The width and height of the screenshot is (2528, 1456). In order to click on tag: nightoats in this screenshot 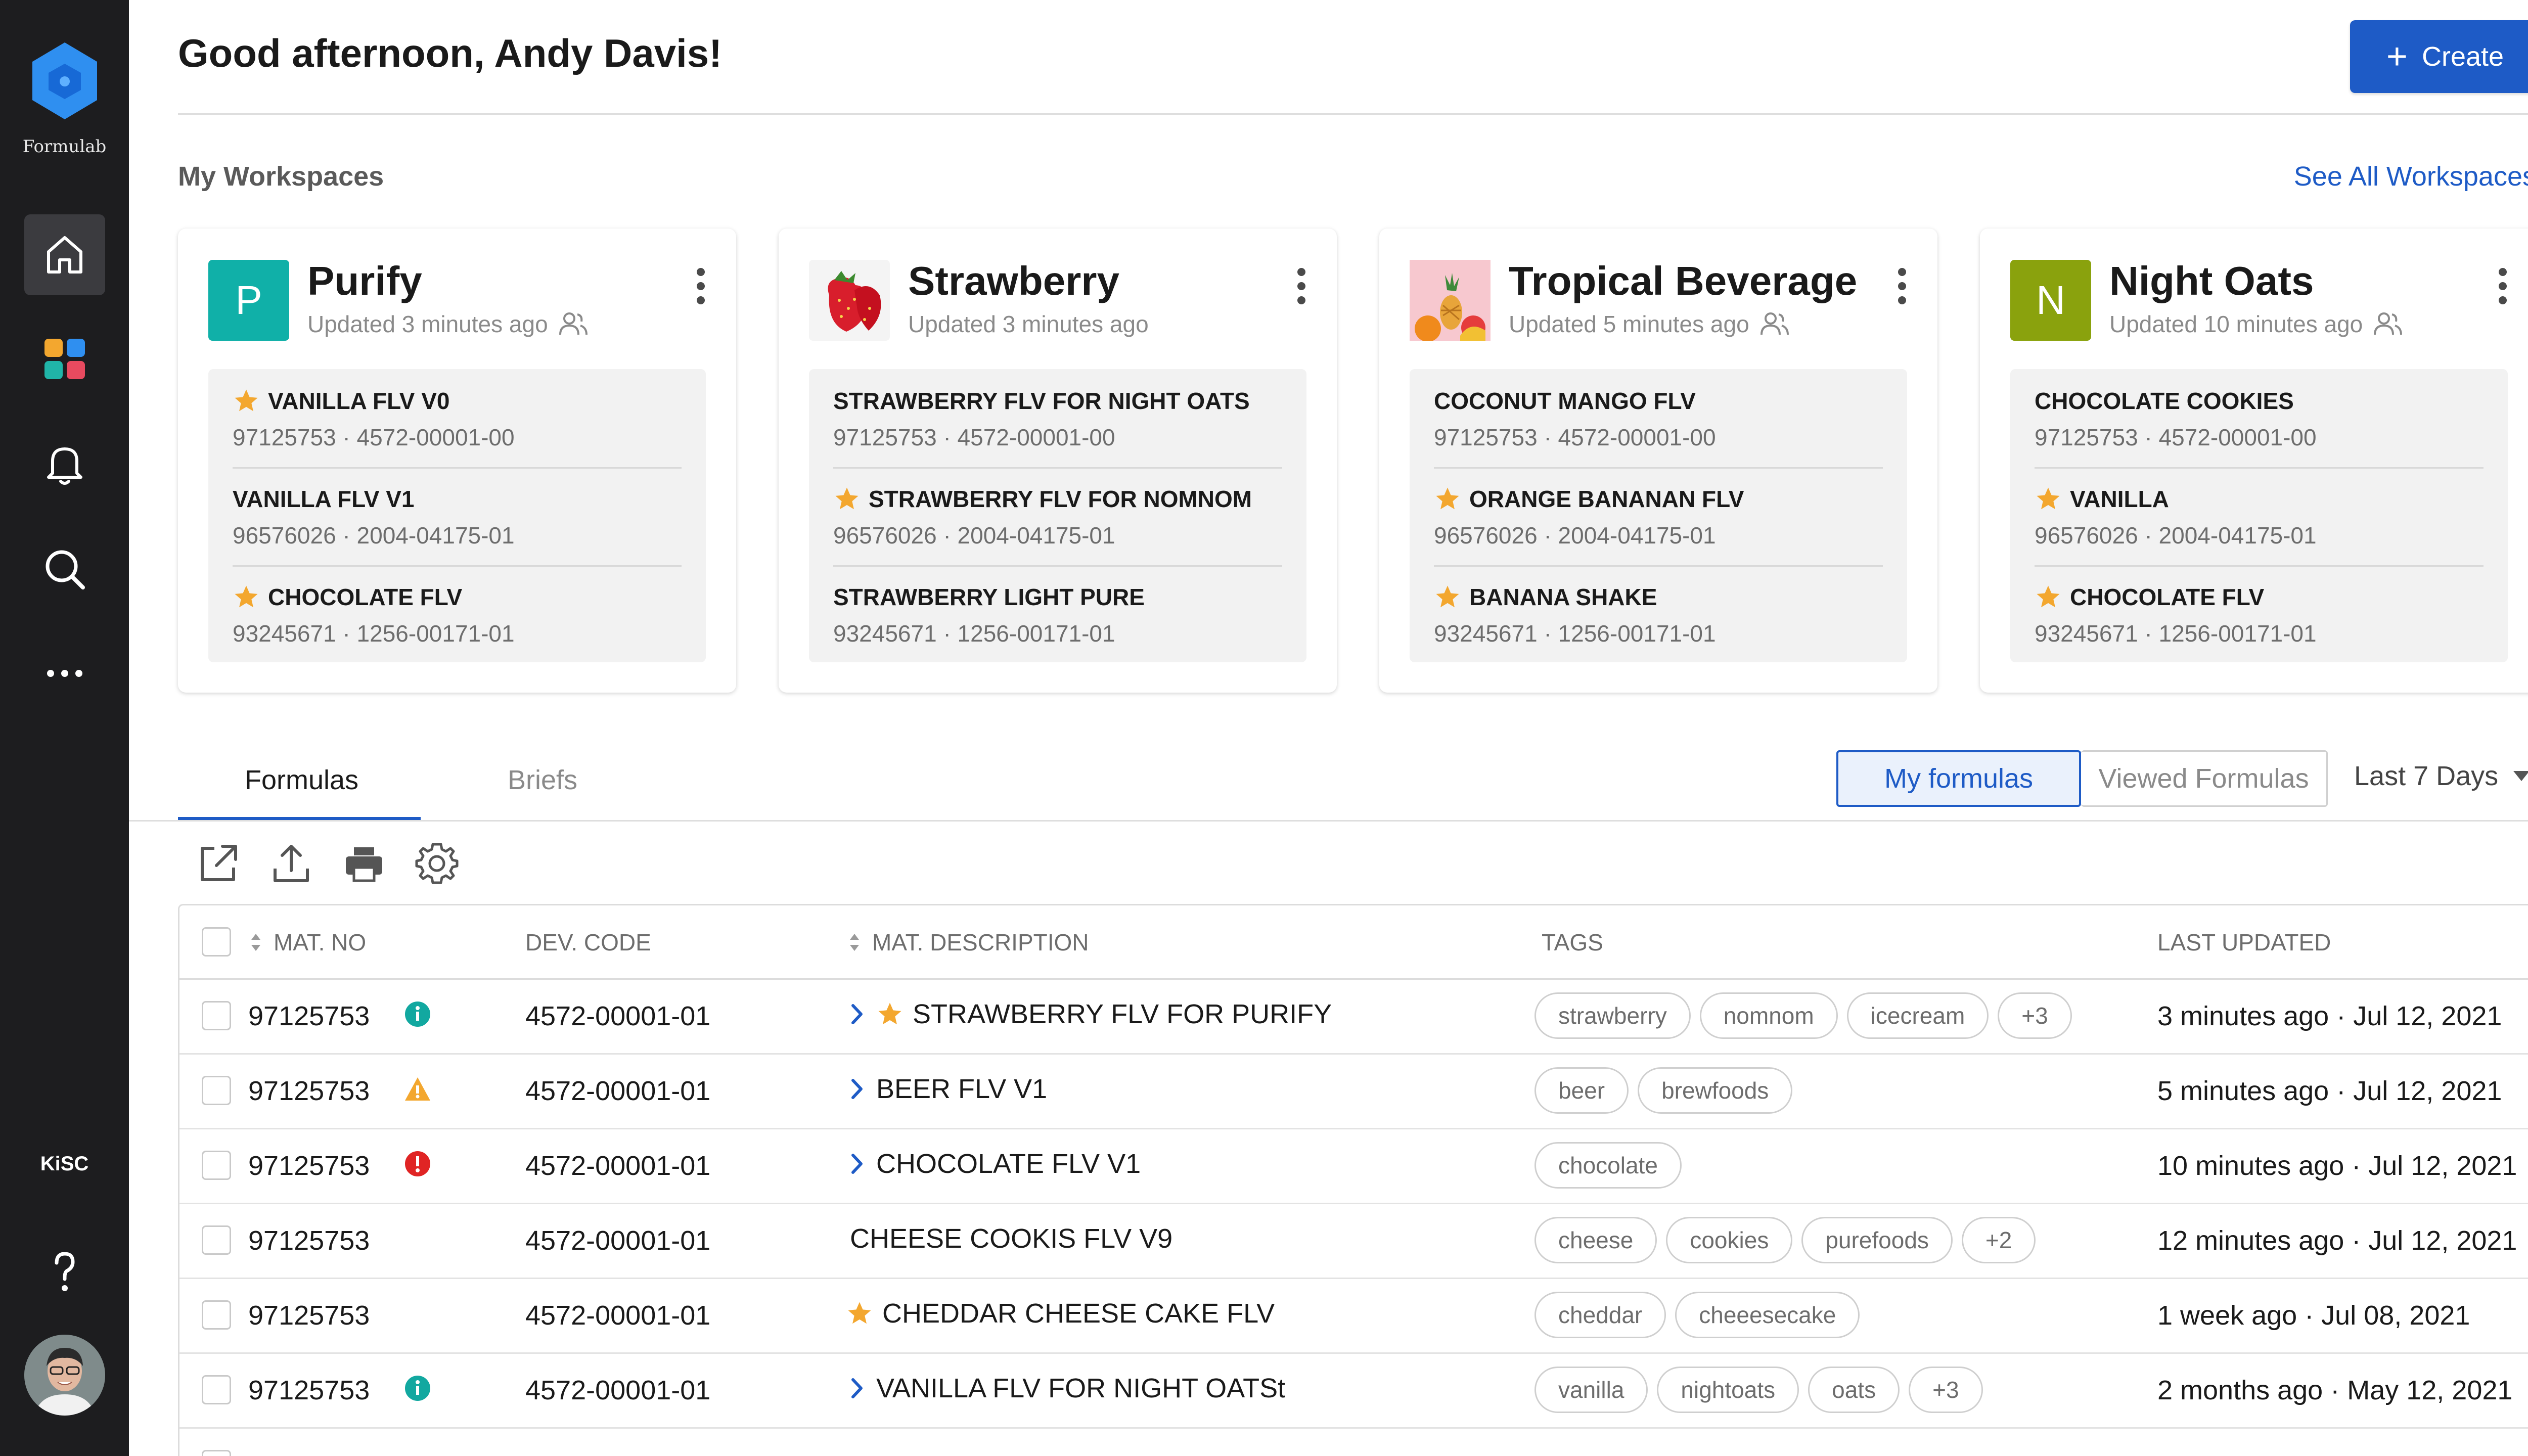, I will do `click(1728, 1390)`.